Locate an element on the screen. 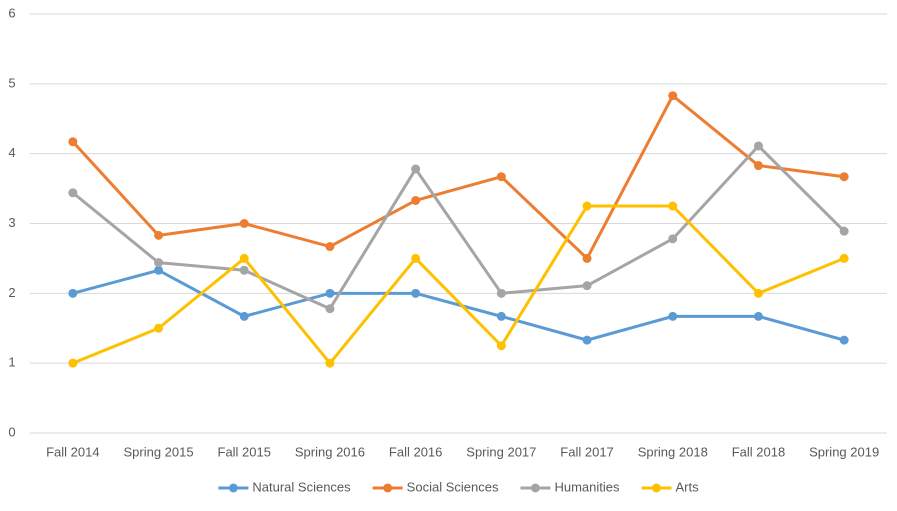 The width and height of the screenshot is (897, 511). legend-item: Natural Sciences is located at coordinates (284, 486).